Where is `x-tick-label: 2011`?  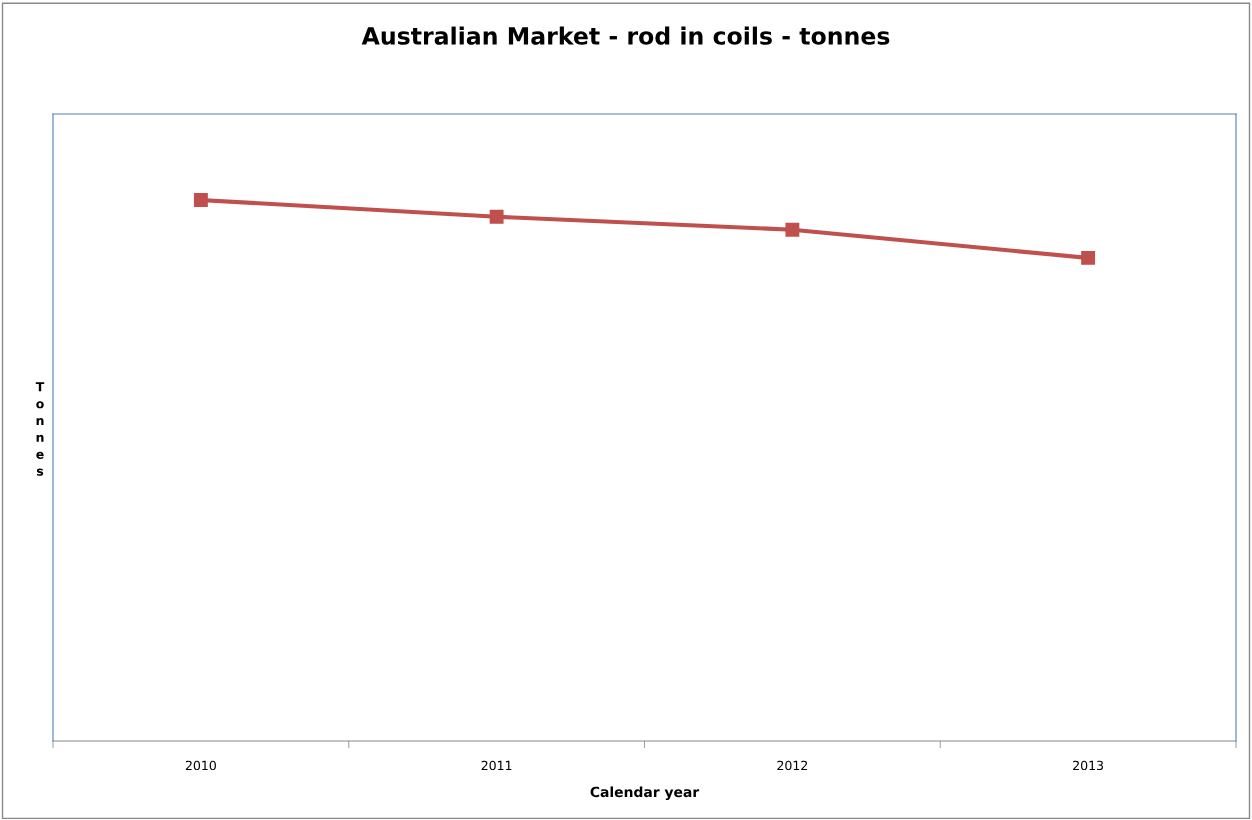 x-tick-label: 2011 is located at coordinates (496, 765).